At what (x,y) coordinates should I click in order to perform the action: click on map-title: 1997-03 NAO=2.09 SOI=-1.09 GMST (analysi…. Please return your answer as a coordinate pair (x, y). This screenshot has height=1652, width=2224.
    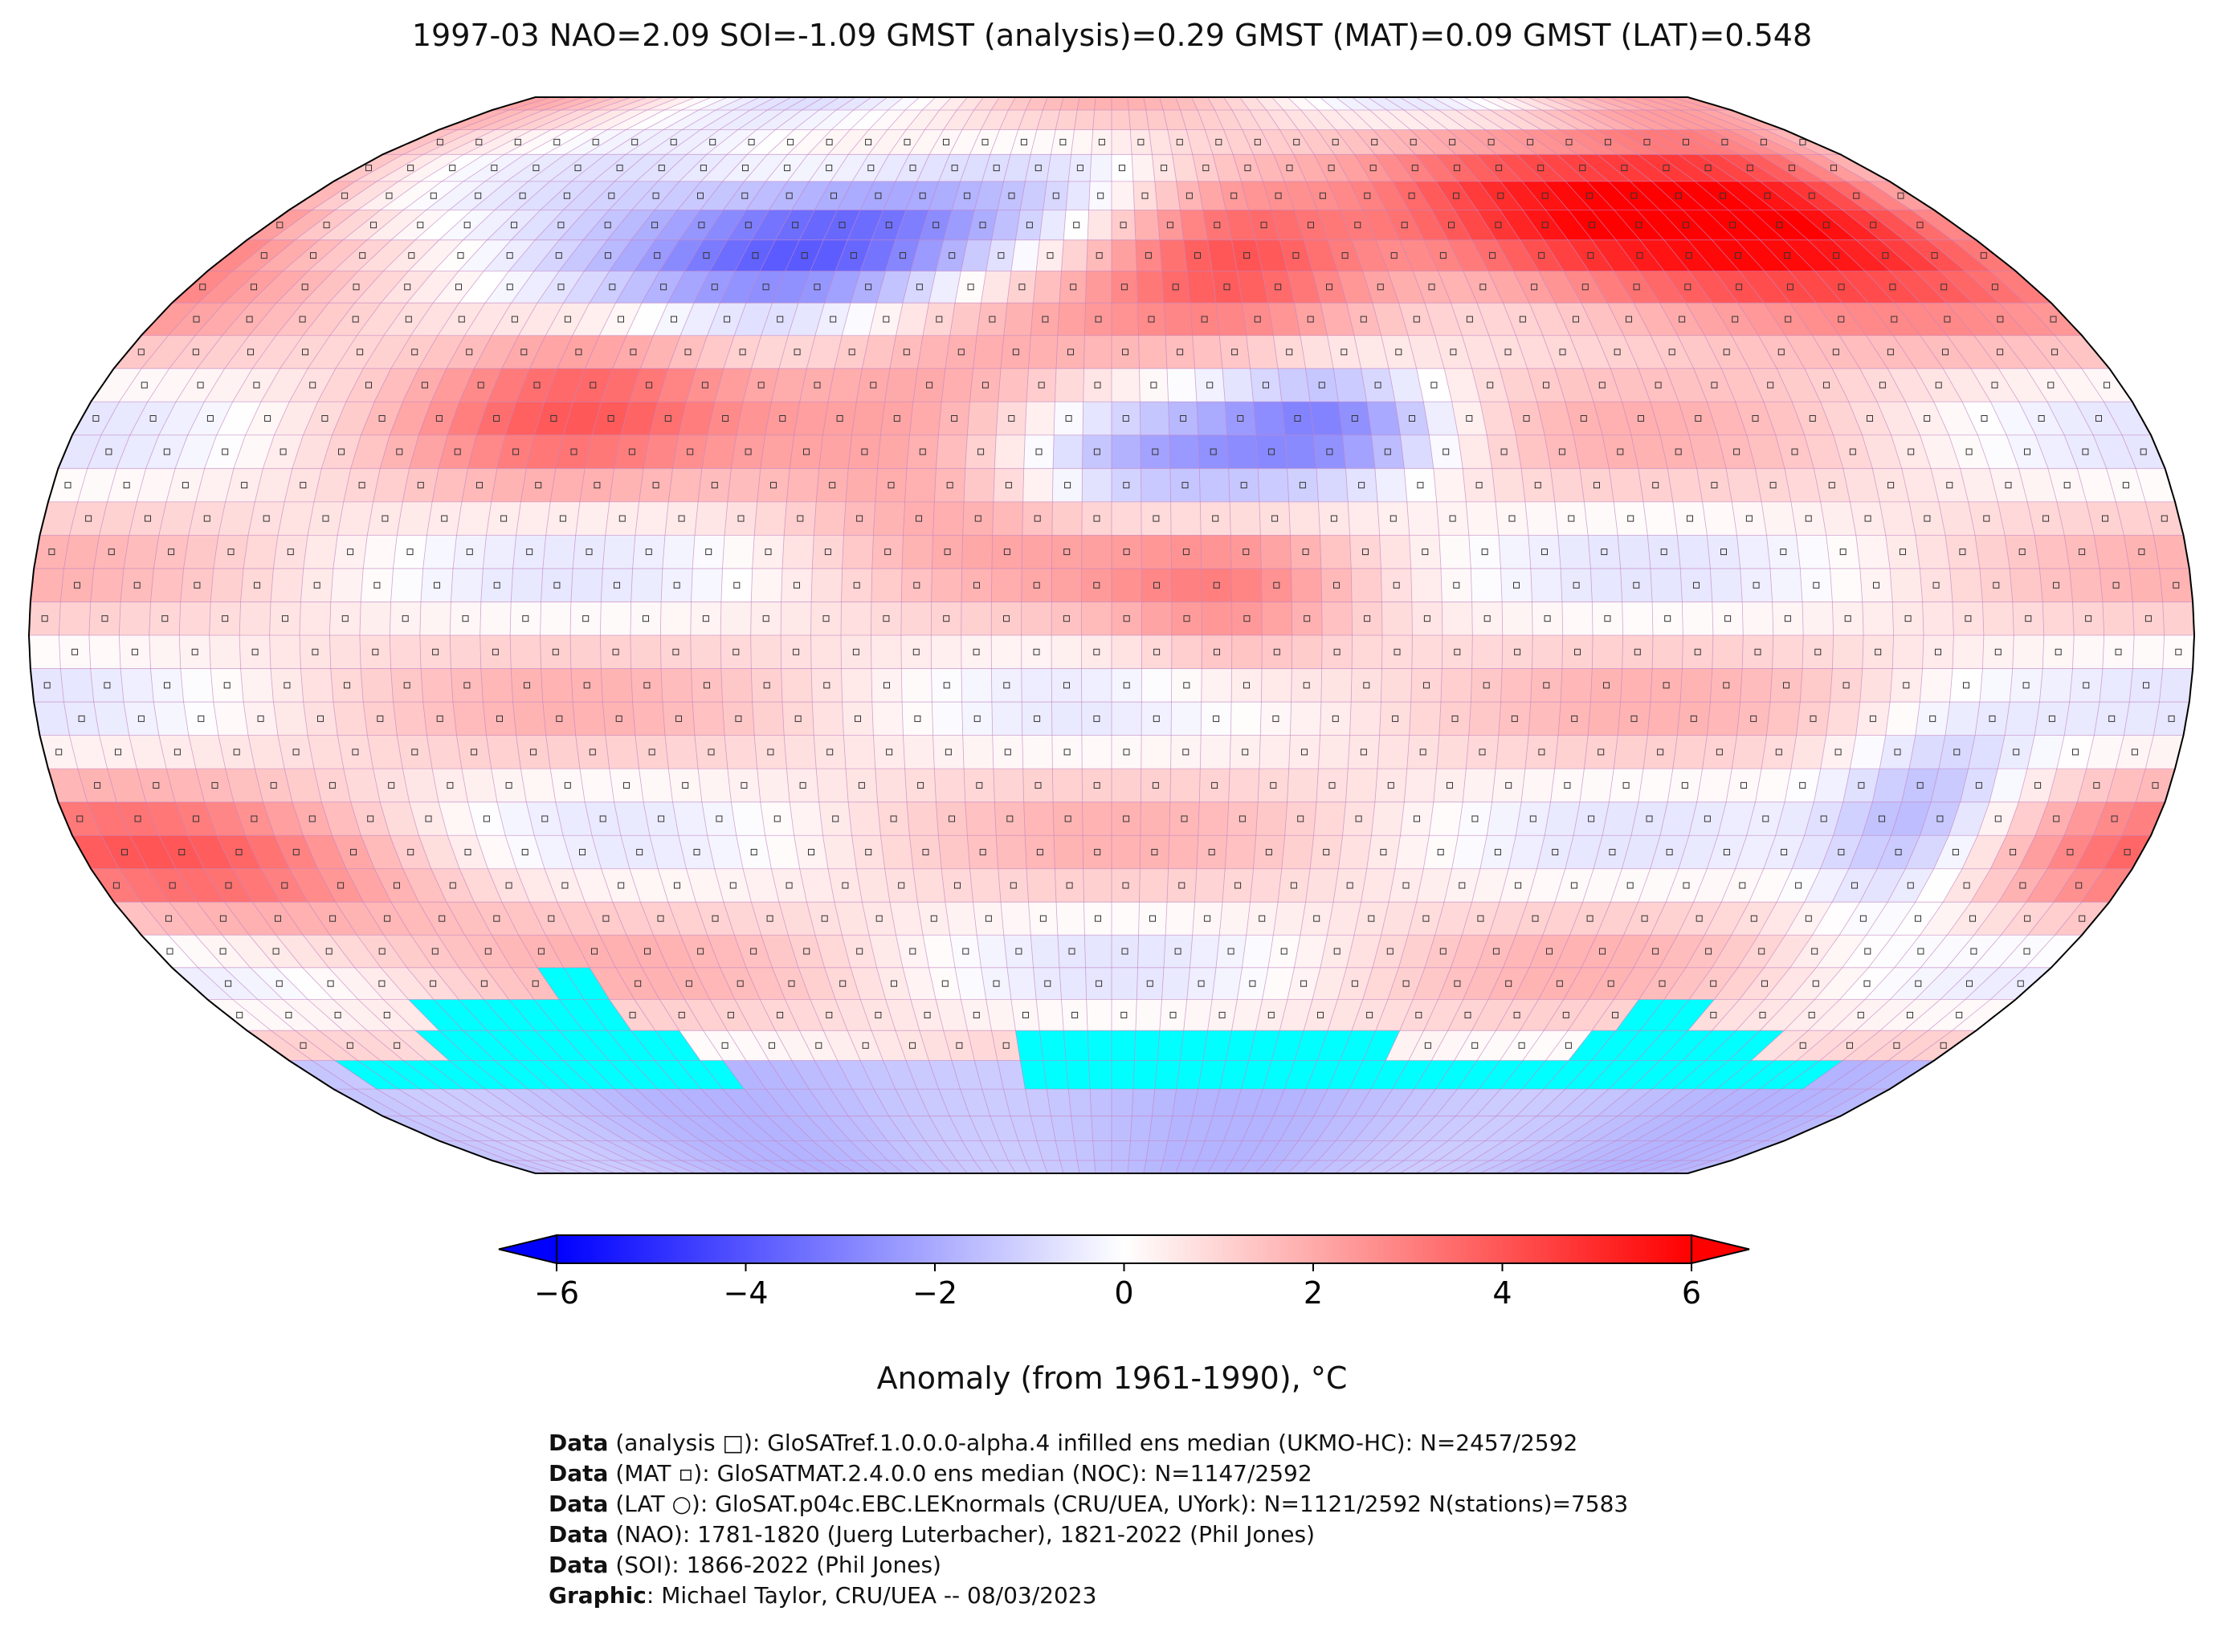
    Looking at the image, I should click on (1112, 35).